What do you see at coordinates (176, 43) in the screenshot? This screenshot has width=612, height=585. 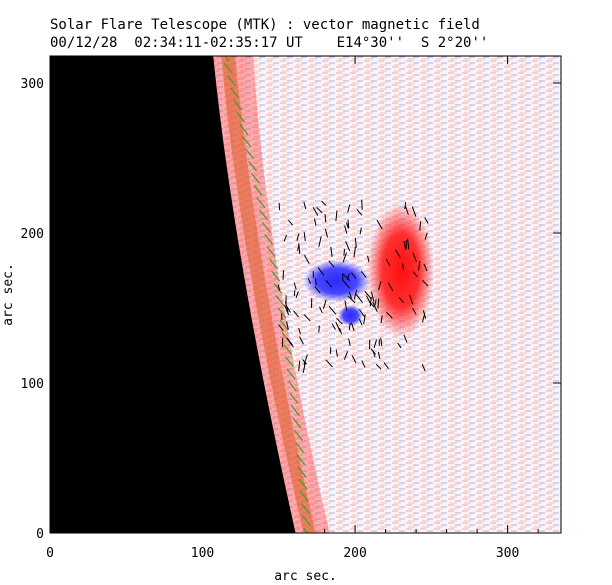 I see `observation-time: 00/12/28 02:34:11-02:35:17 UT` at bounding box center [176, 43].